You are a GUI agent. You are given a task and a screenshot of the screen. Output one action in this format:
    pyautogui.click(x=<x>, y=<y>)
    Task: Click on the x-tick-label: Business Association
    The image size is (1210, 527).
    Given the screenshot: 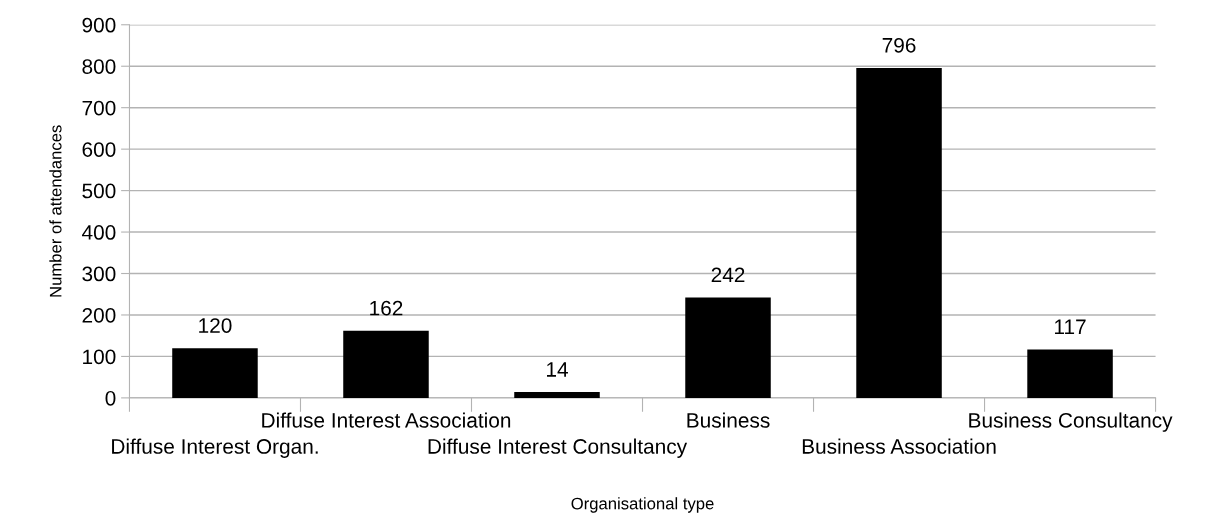 What is the action you would take?
    pyautogui.click(x=899, y=446)
    